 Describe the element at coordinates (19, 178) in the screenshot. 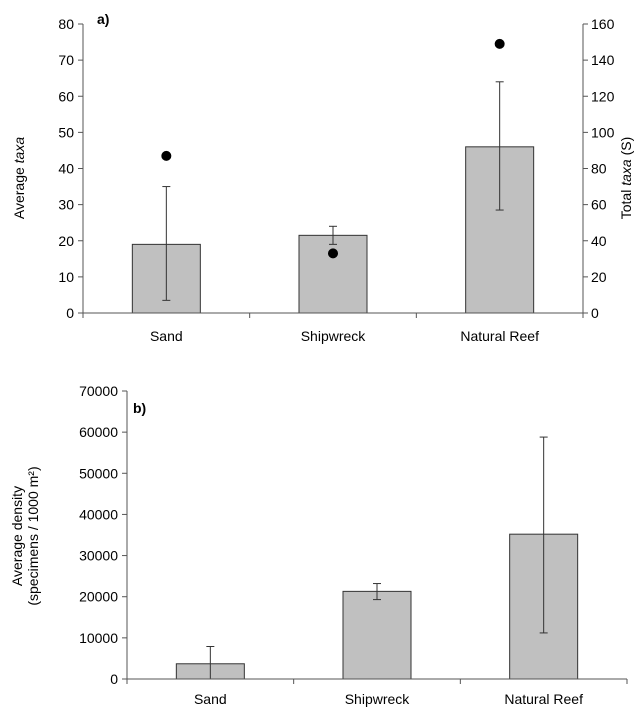

I see `left-axis-title-a: Average taxa` at that location.